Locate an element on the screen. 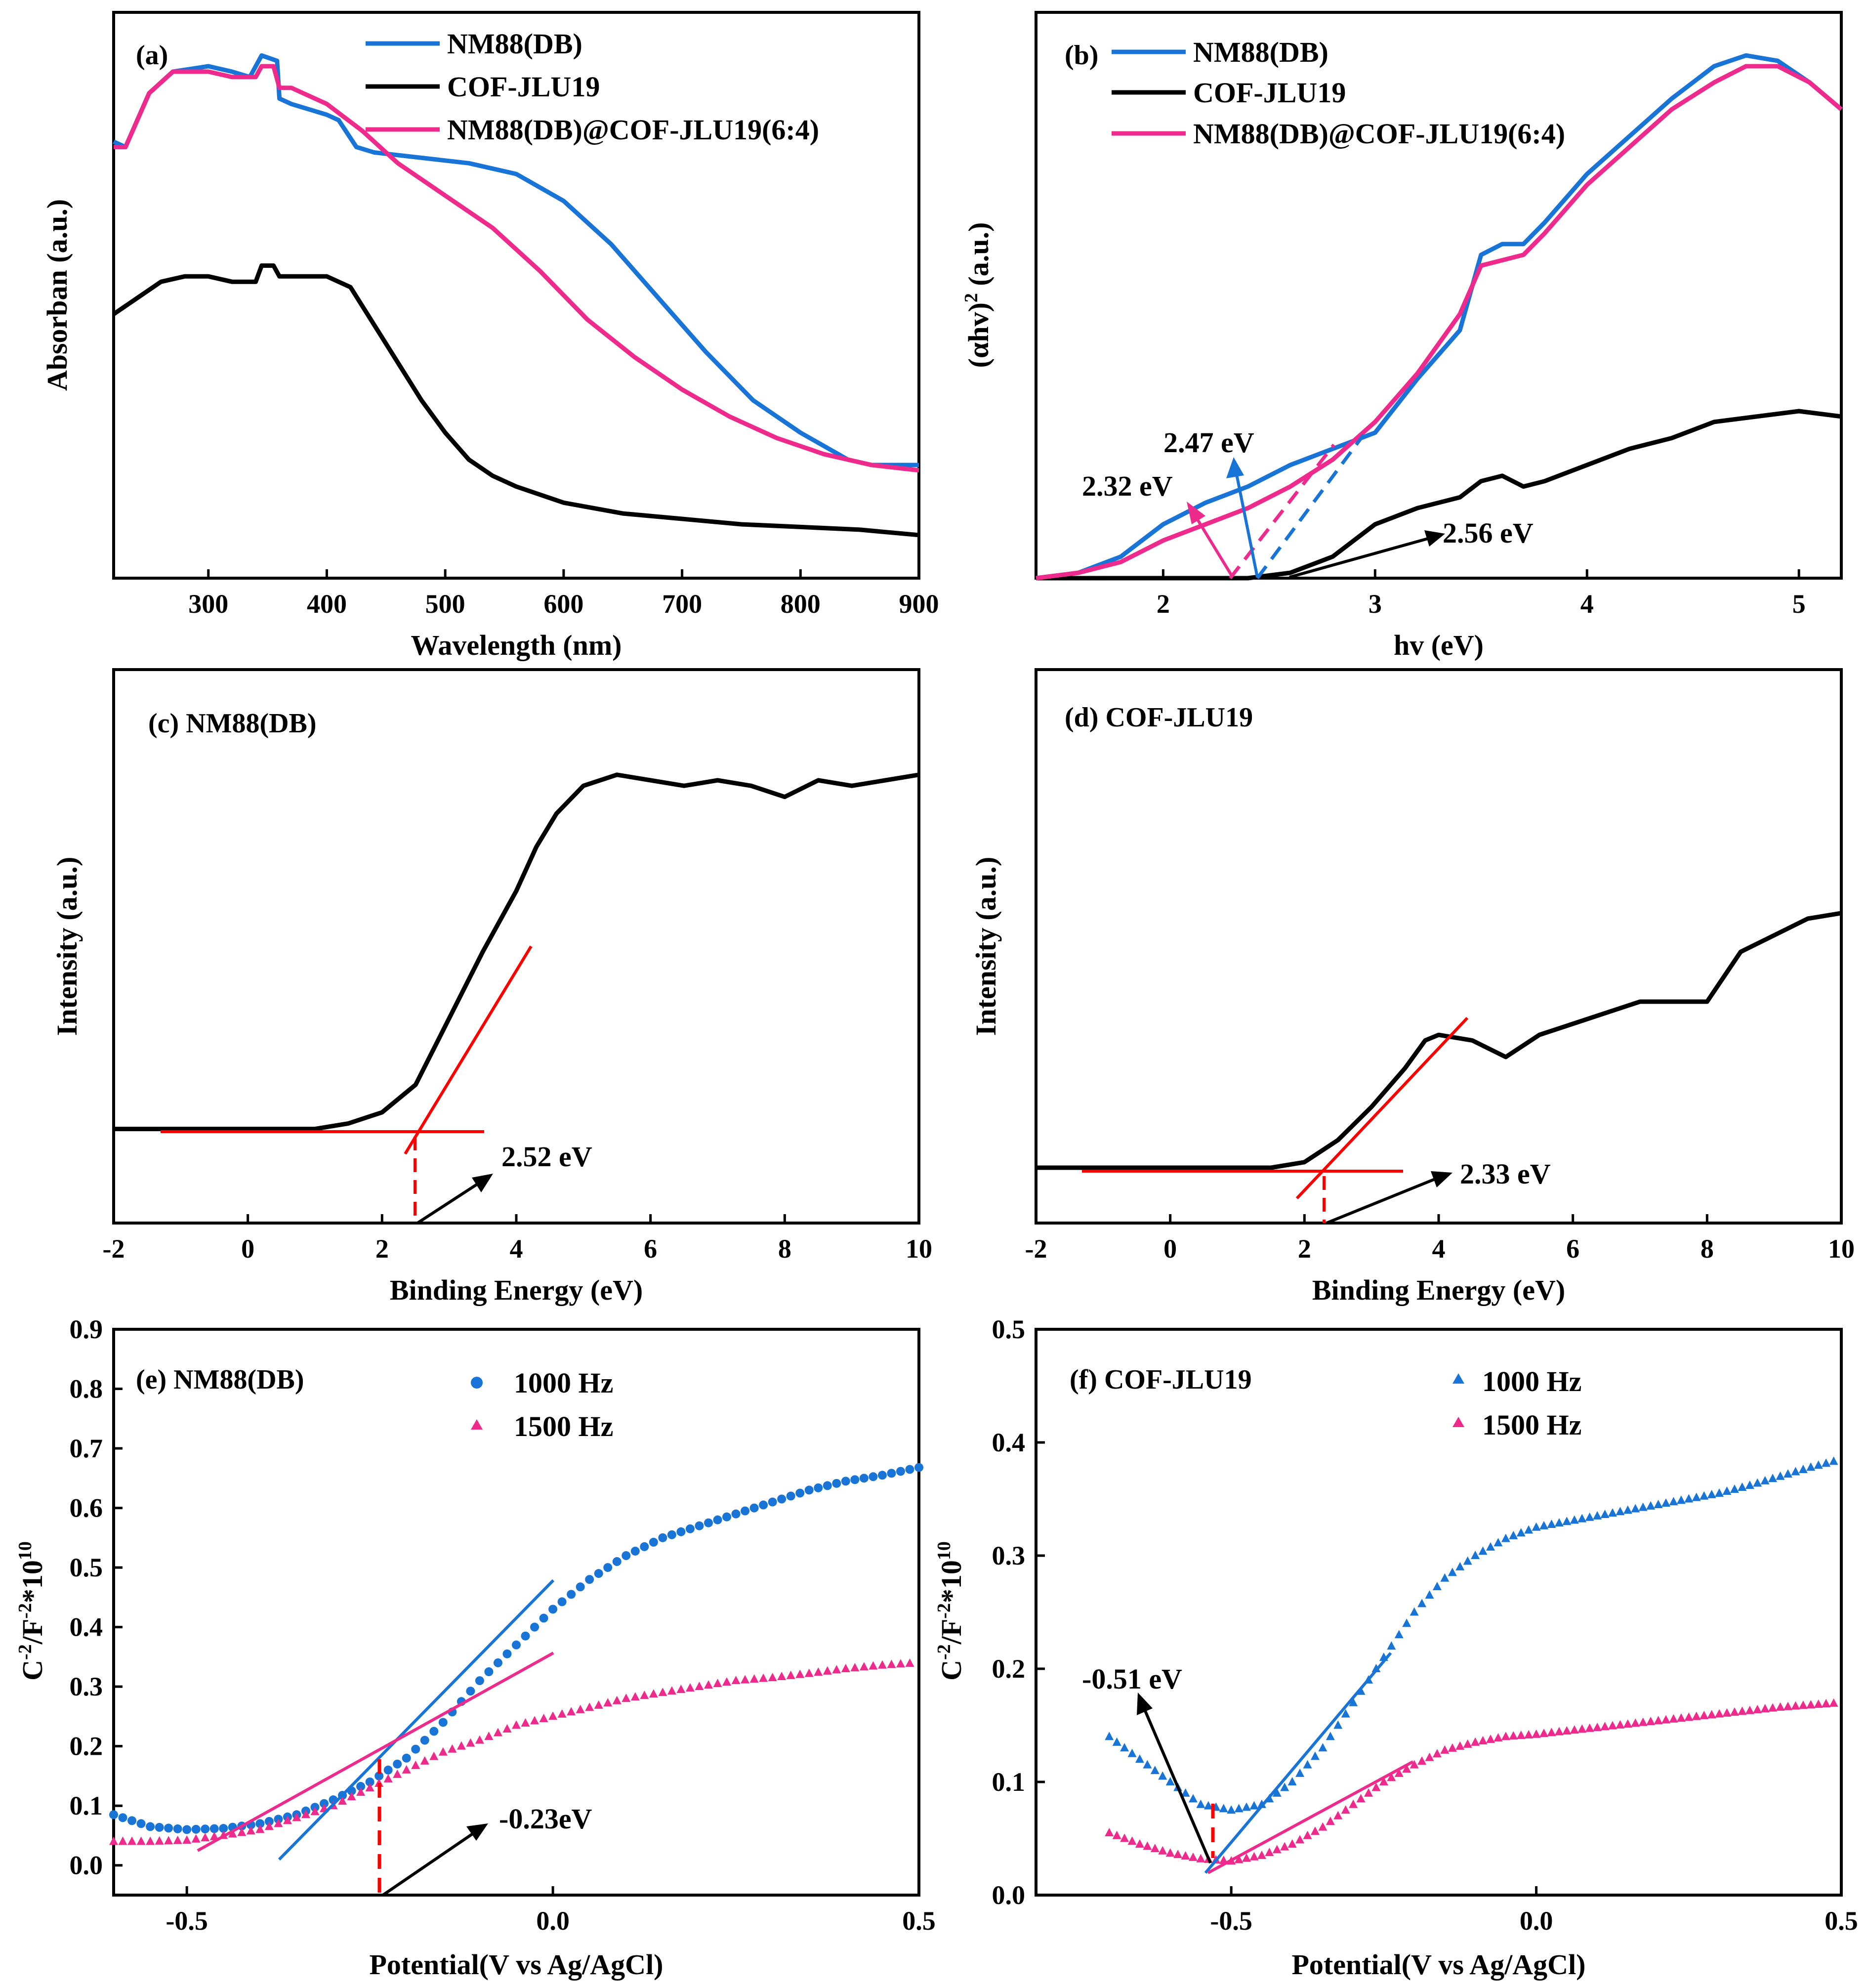  x-tick-label: -0.5 is located at coordinates (186, 1921).